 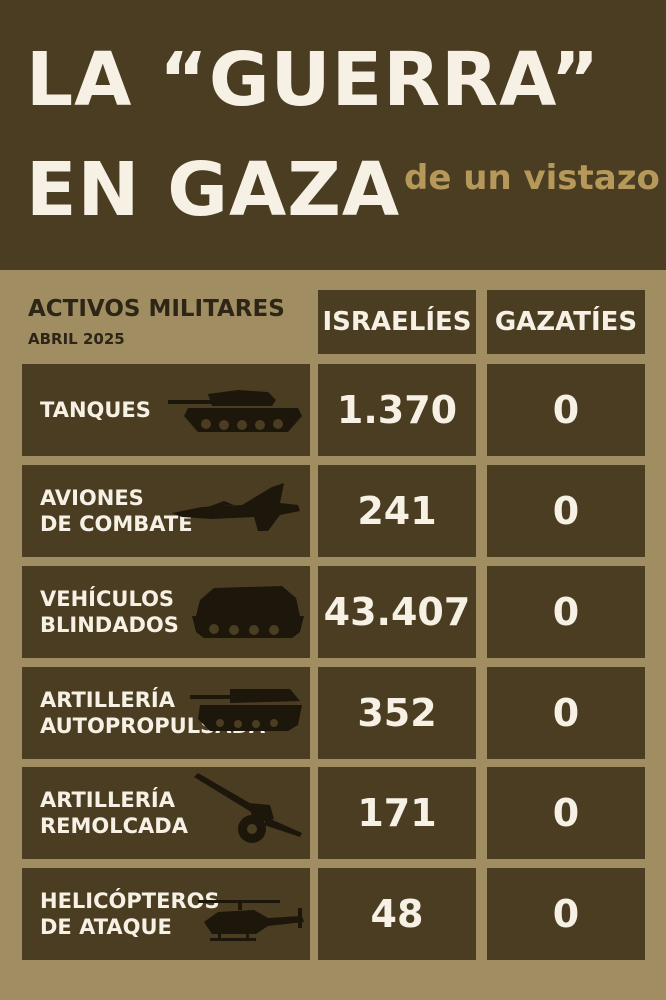 I want to click on table-row: ARTILLERÍA REMOLCADA 171 0, so click(x=333, y=813).